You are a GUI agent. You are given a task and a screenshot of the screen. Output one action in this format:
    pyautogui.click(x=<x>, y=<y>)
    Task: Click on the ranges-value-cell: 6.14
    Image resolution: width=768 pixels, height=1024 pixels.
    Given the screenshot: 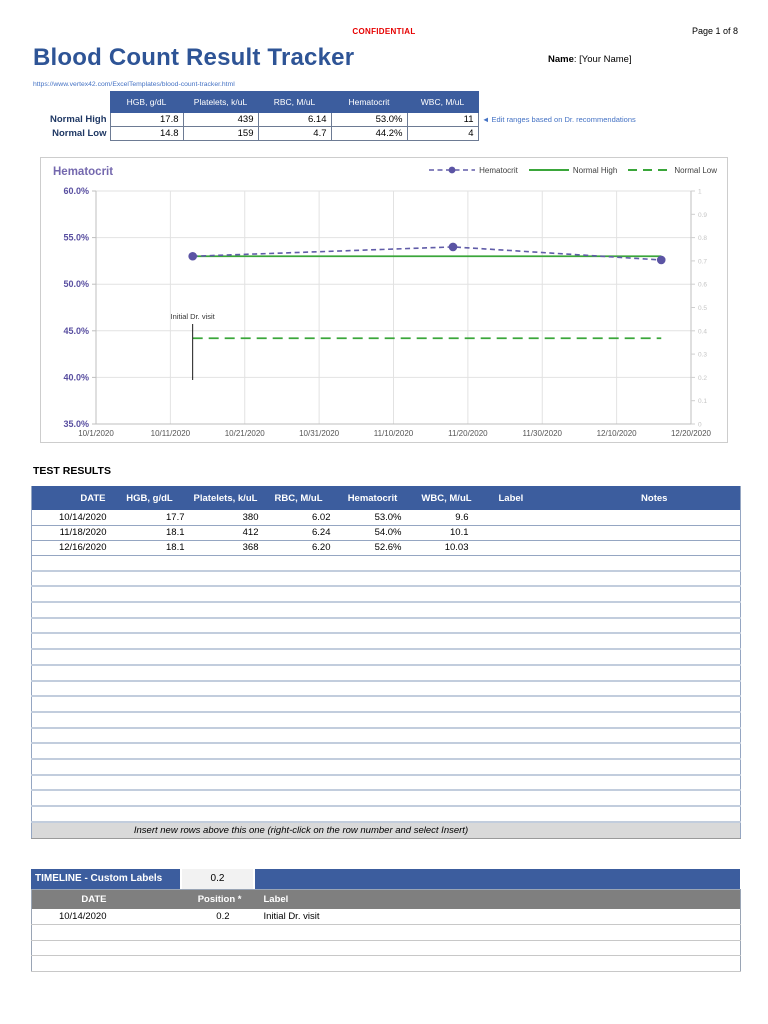 What is the action you would take?
    pyautogui.click(x=294, y=119)
    